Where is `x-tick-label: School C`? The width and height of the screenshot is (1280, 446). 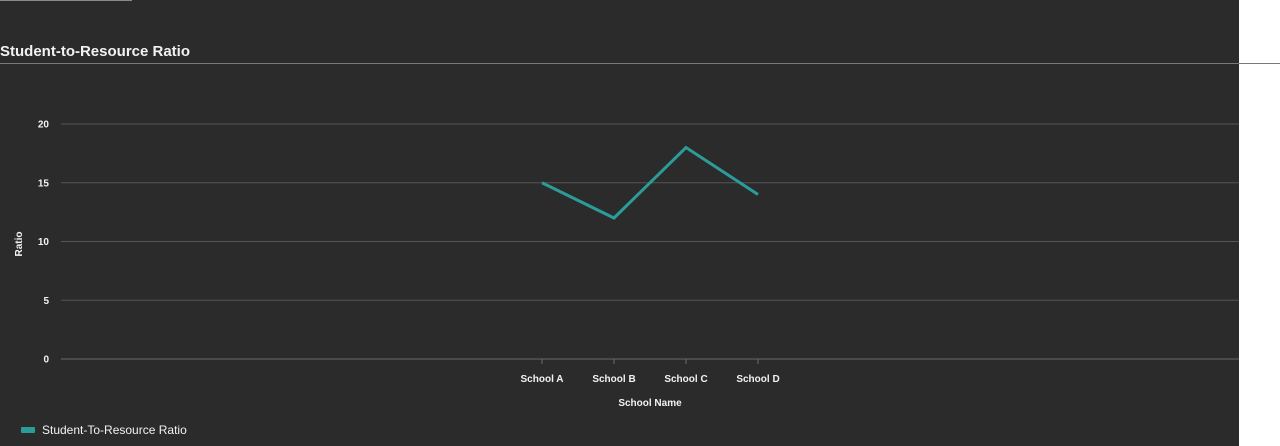 x-tick-label: School C is located at coordinates (685, 379).